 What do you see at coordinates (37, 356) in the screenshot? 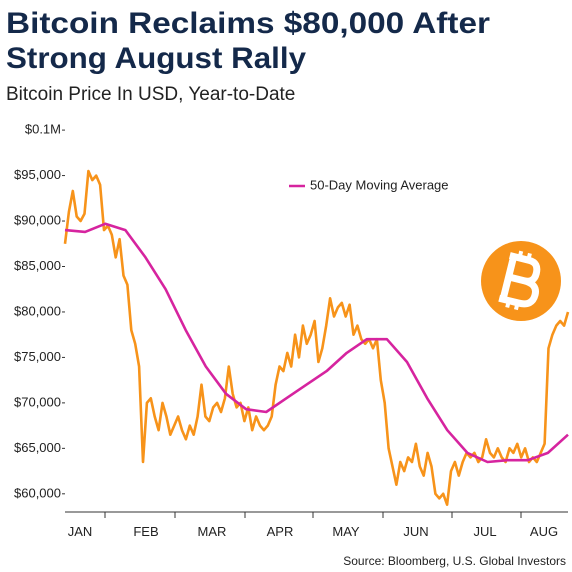
I see `y-tick-label: $75,000` at bounding box center [37, 356].